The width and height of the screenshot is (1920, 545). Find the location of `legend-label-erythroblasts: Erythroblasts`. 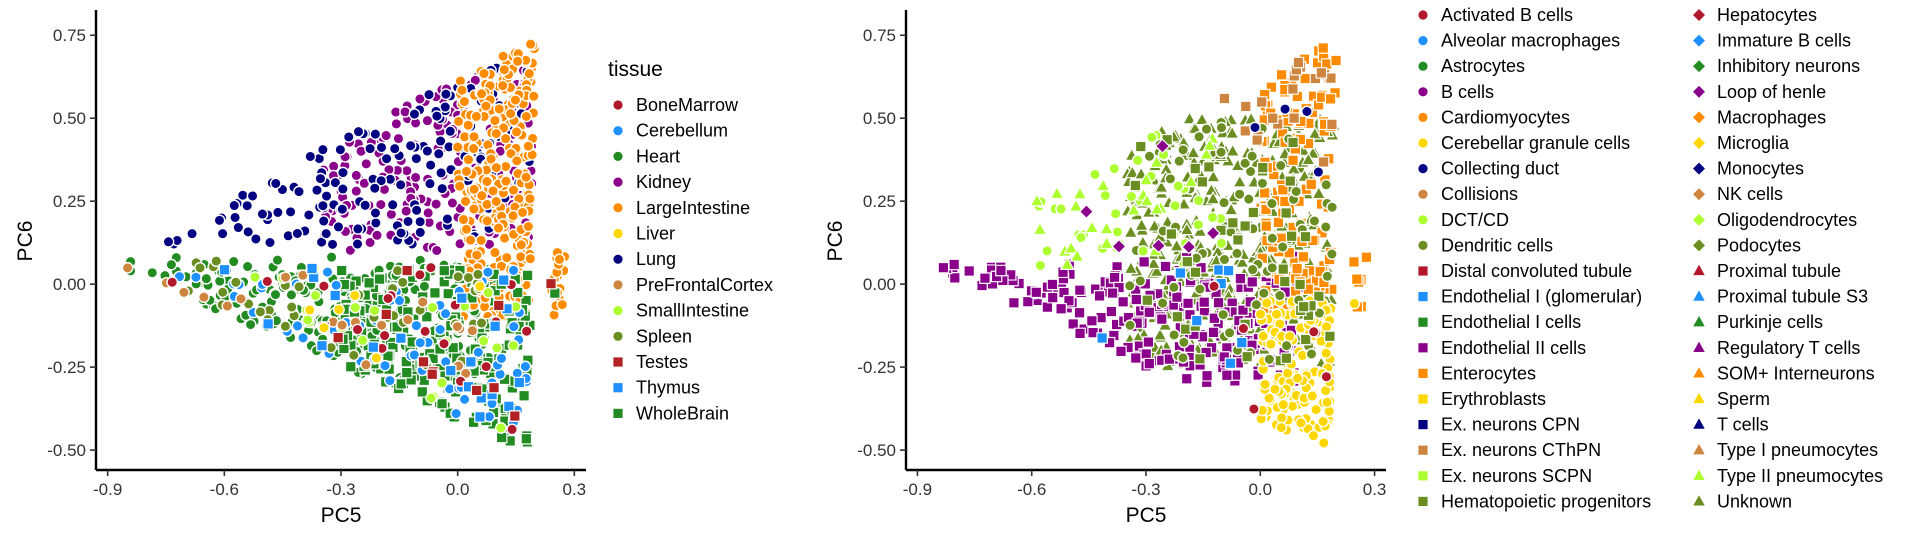

legend-label-erythroblasts: Erythroblasts is located at coordinates (1493, 399).